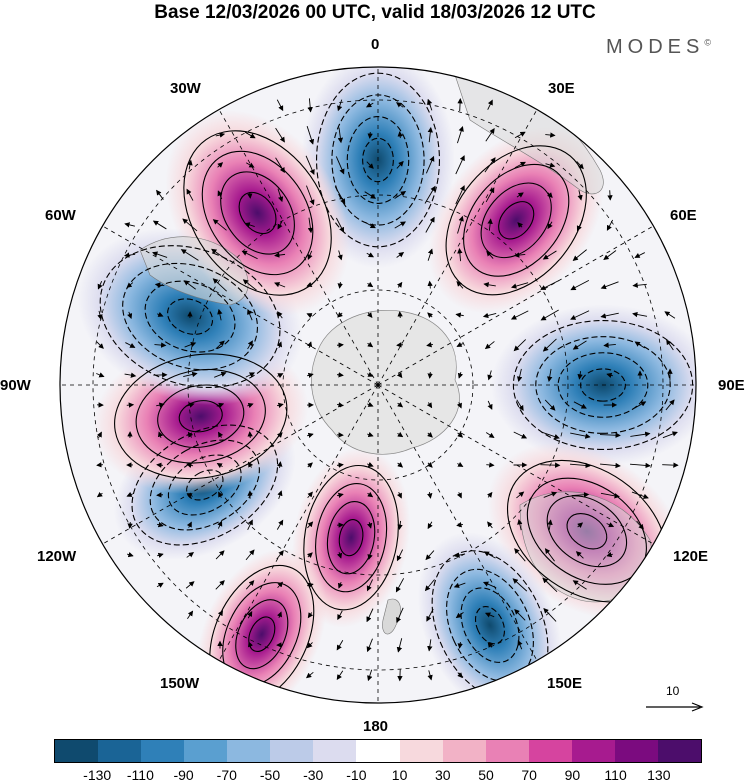  Describe the element at coordinates (57, 556) in the screenshot. I see `lon-label-120w: 120W` at that location.